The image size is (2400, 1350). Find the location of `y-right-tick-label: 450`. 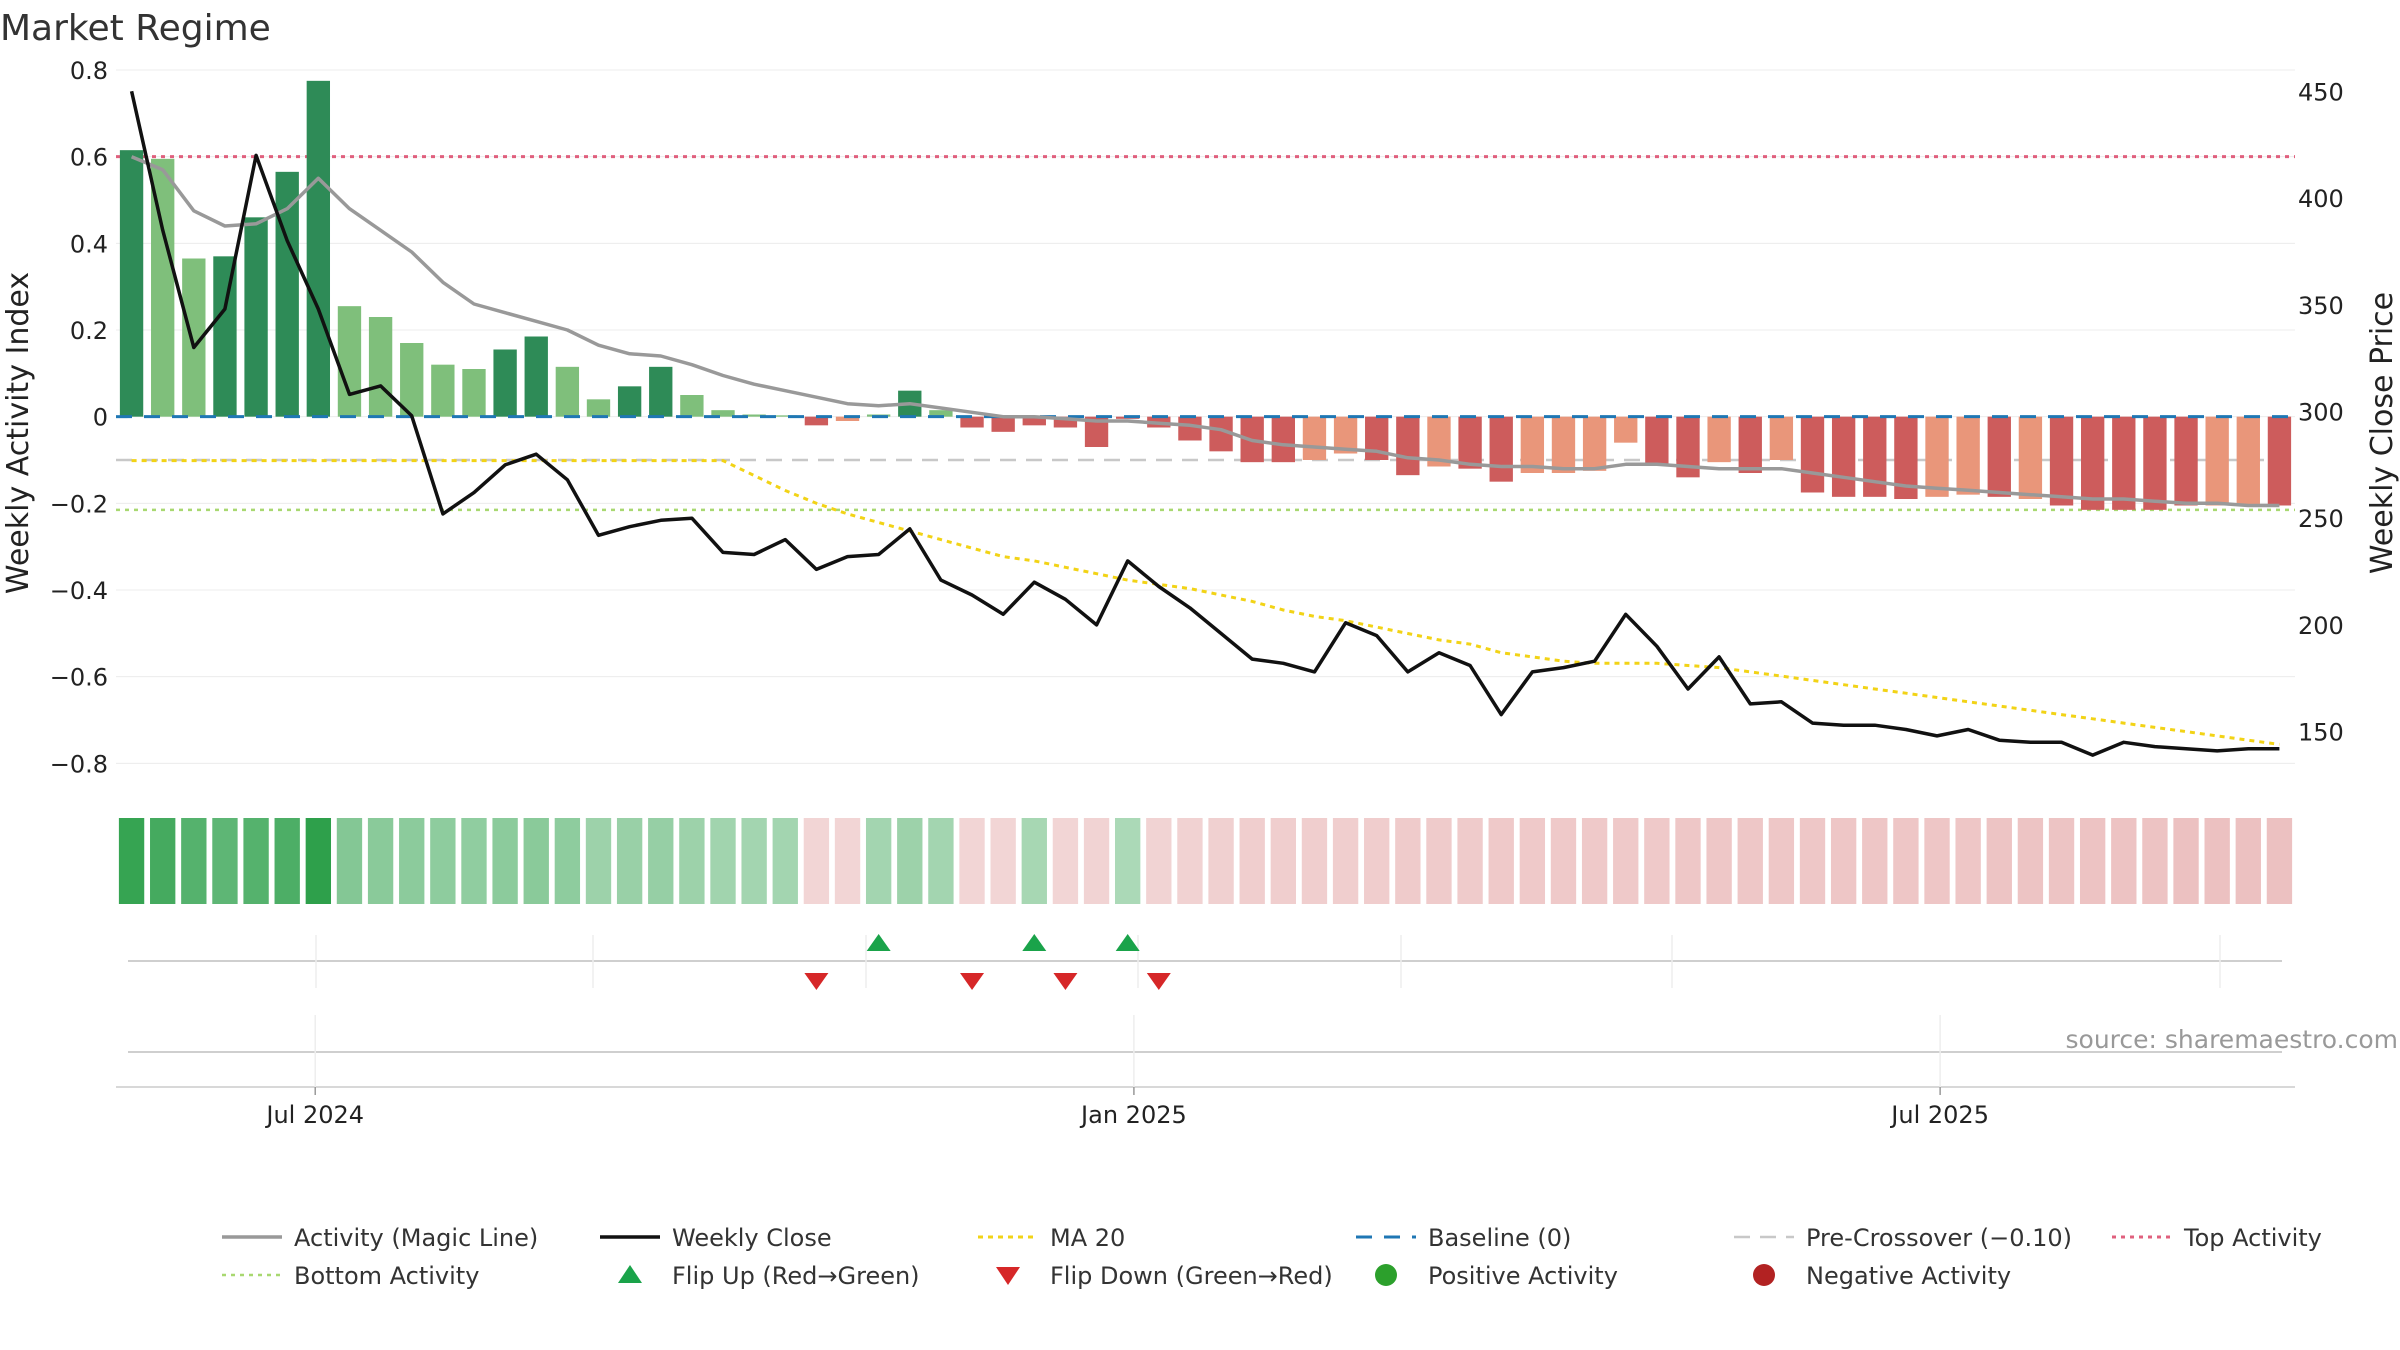

y-right-tick-label: 450 is located at coordinates (2321, 92).